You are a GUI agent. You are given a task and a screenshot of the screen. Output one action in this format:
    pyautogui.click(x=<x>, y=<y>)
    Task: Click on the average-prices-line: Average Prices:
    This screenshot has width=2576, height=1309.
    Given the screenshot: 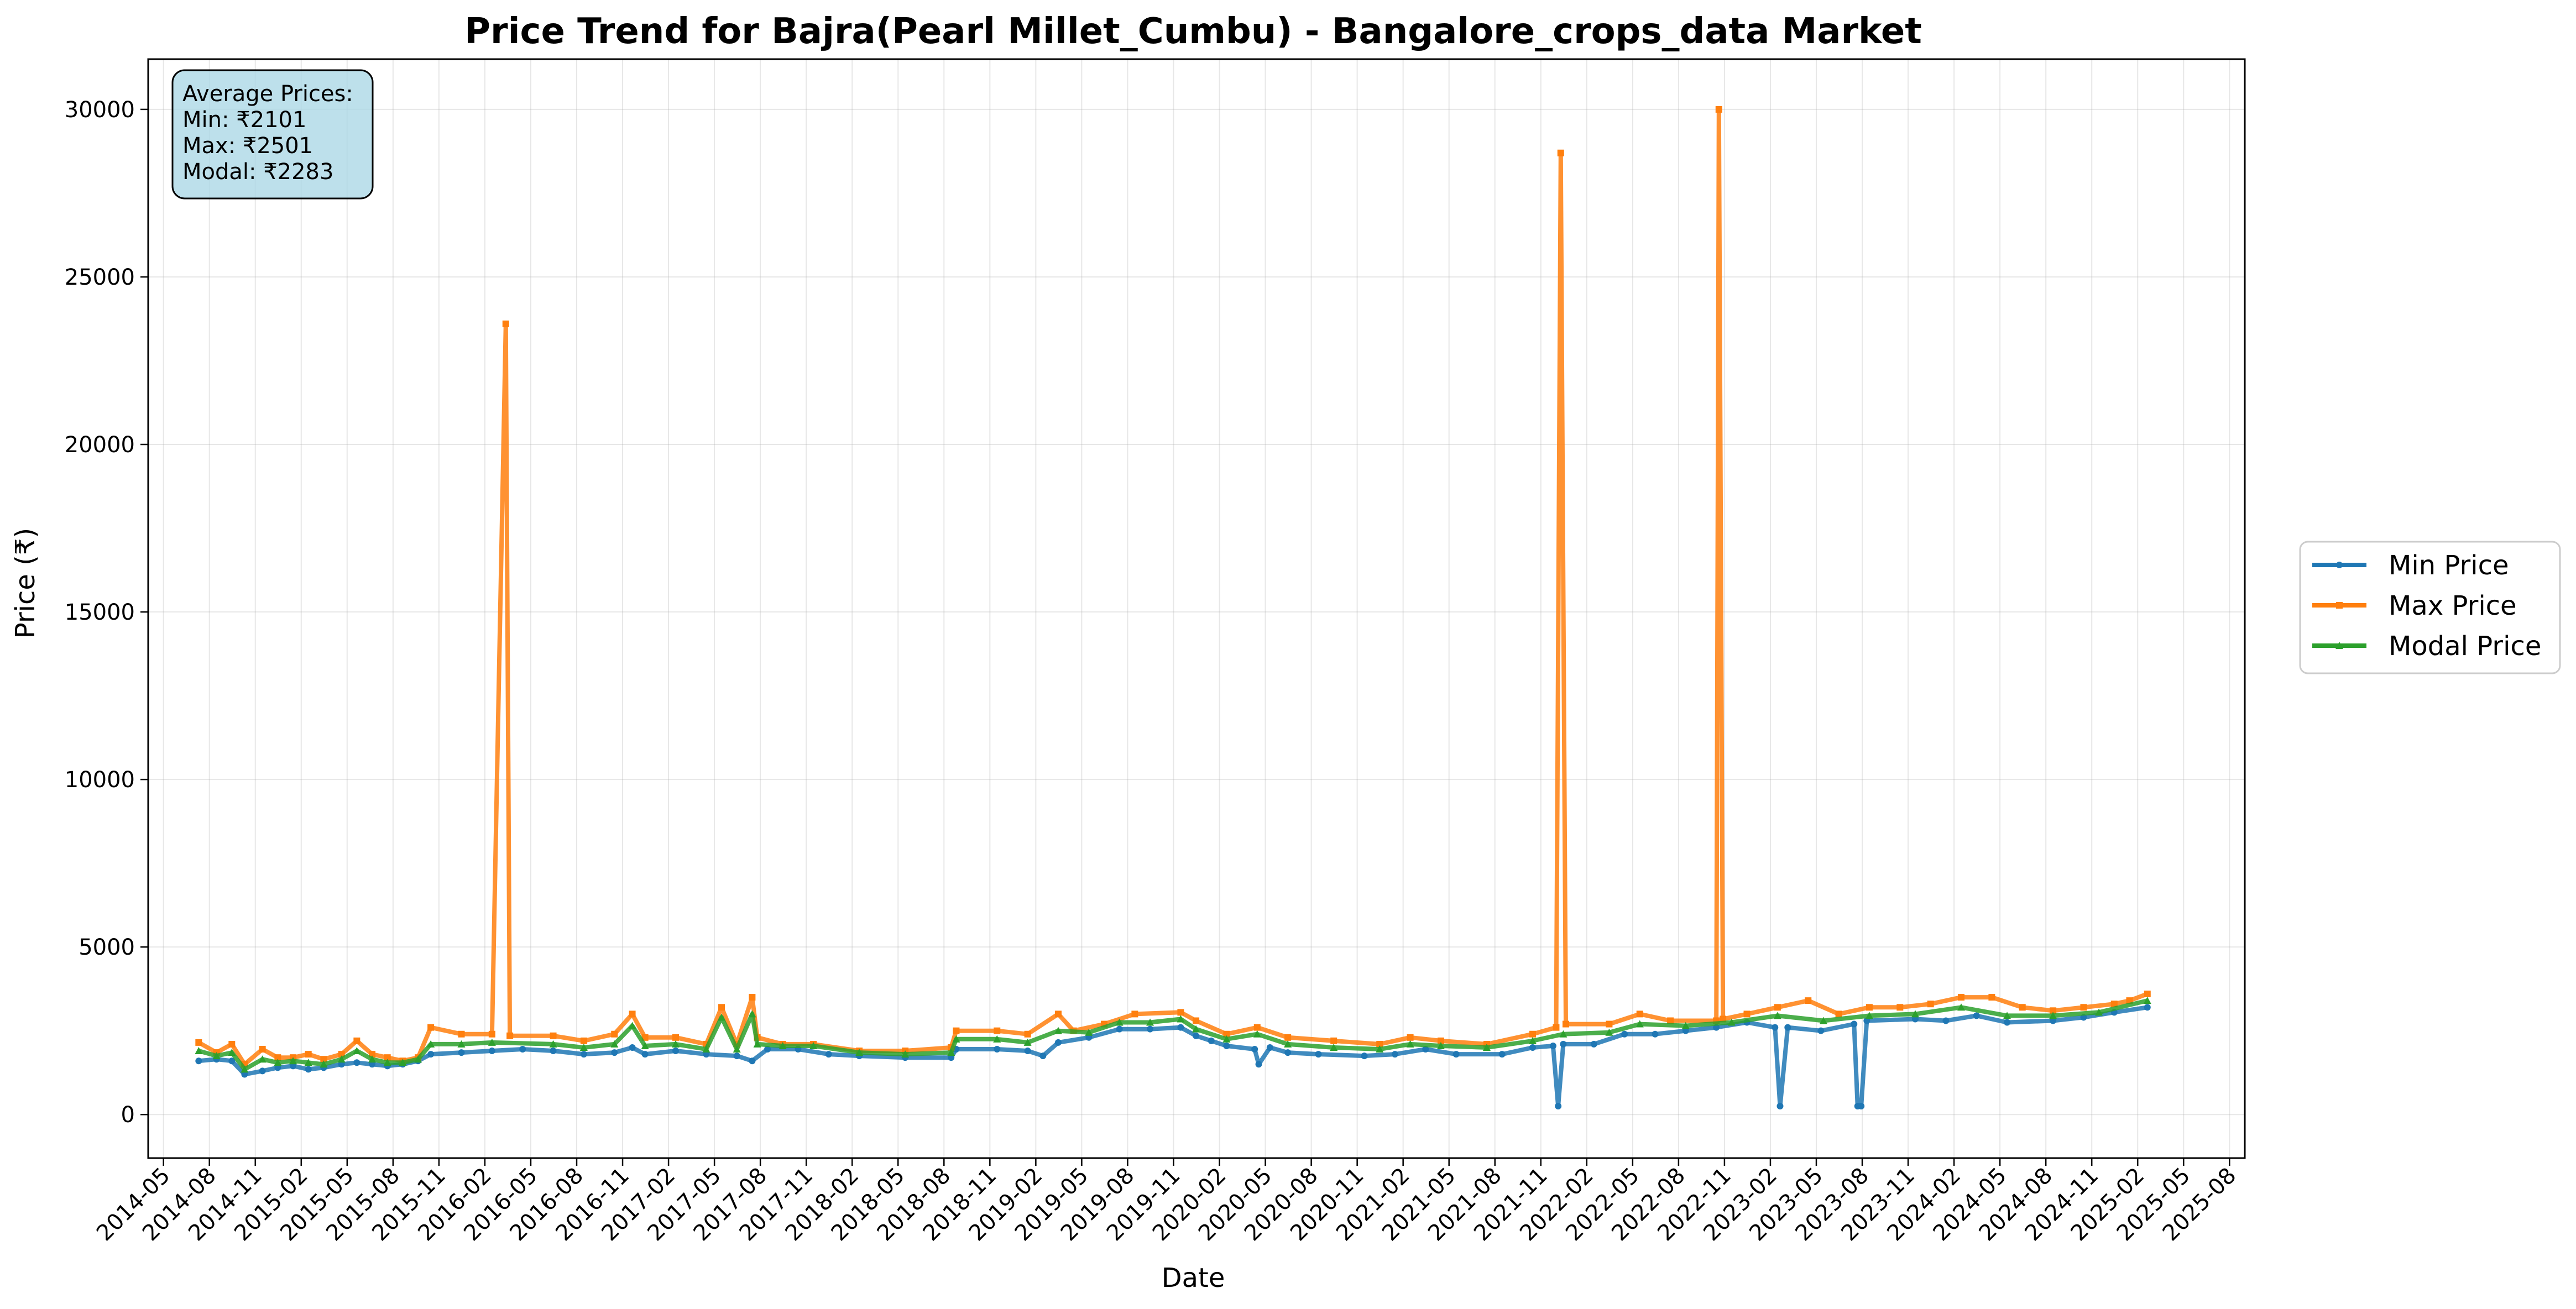 What is the action you would take?
    pyautogui.click(x=267, y=94)
    